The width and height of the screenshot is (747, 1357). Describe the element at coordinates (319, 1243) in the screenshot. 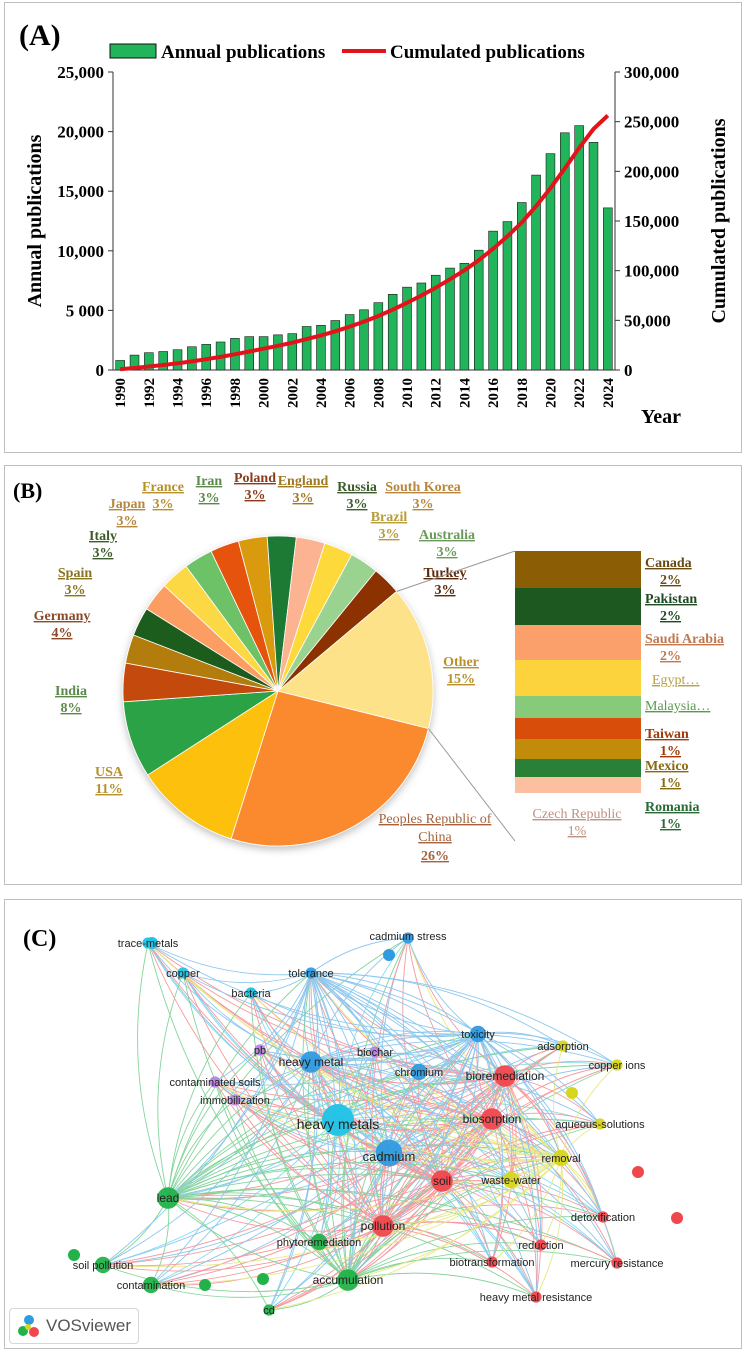

I see `network-label: phytoremediation` at that location.